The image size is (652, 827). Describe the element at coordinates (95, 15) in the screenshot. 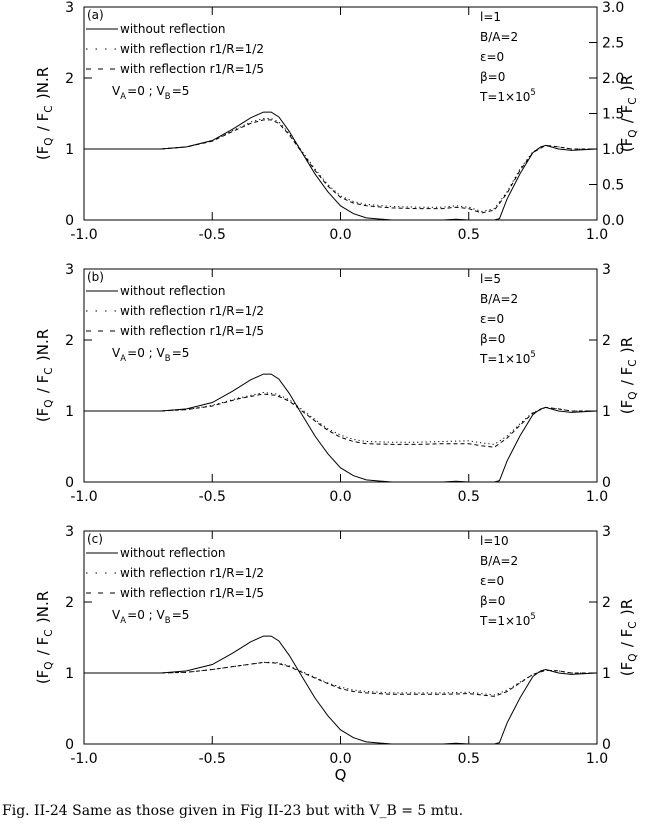

I see `panel-label: (a)` at that location.